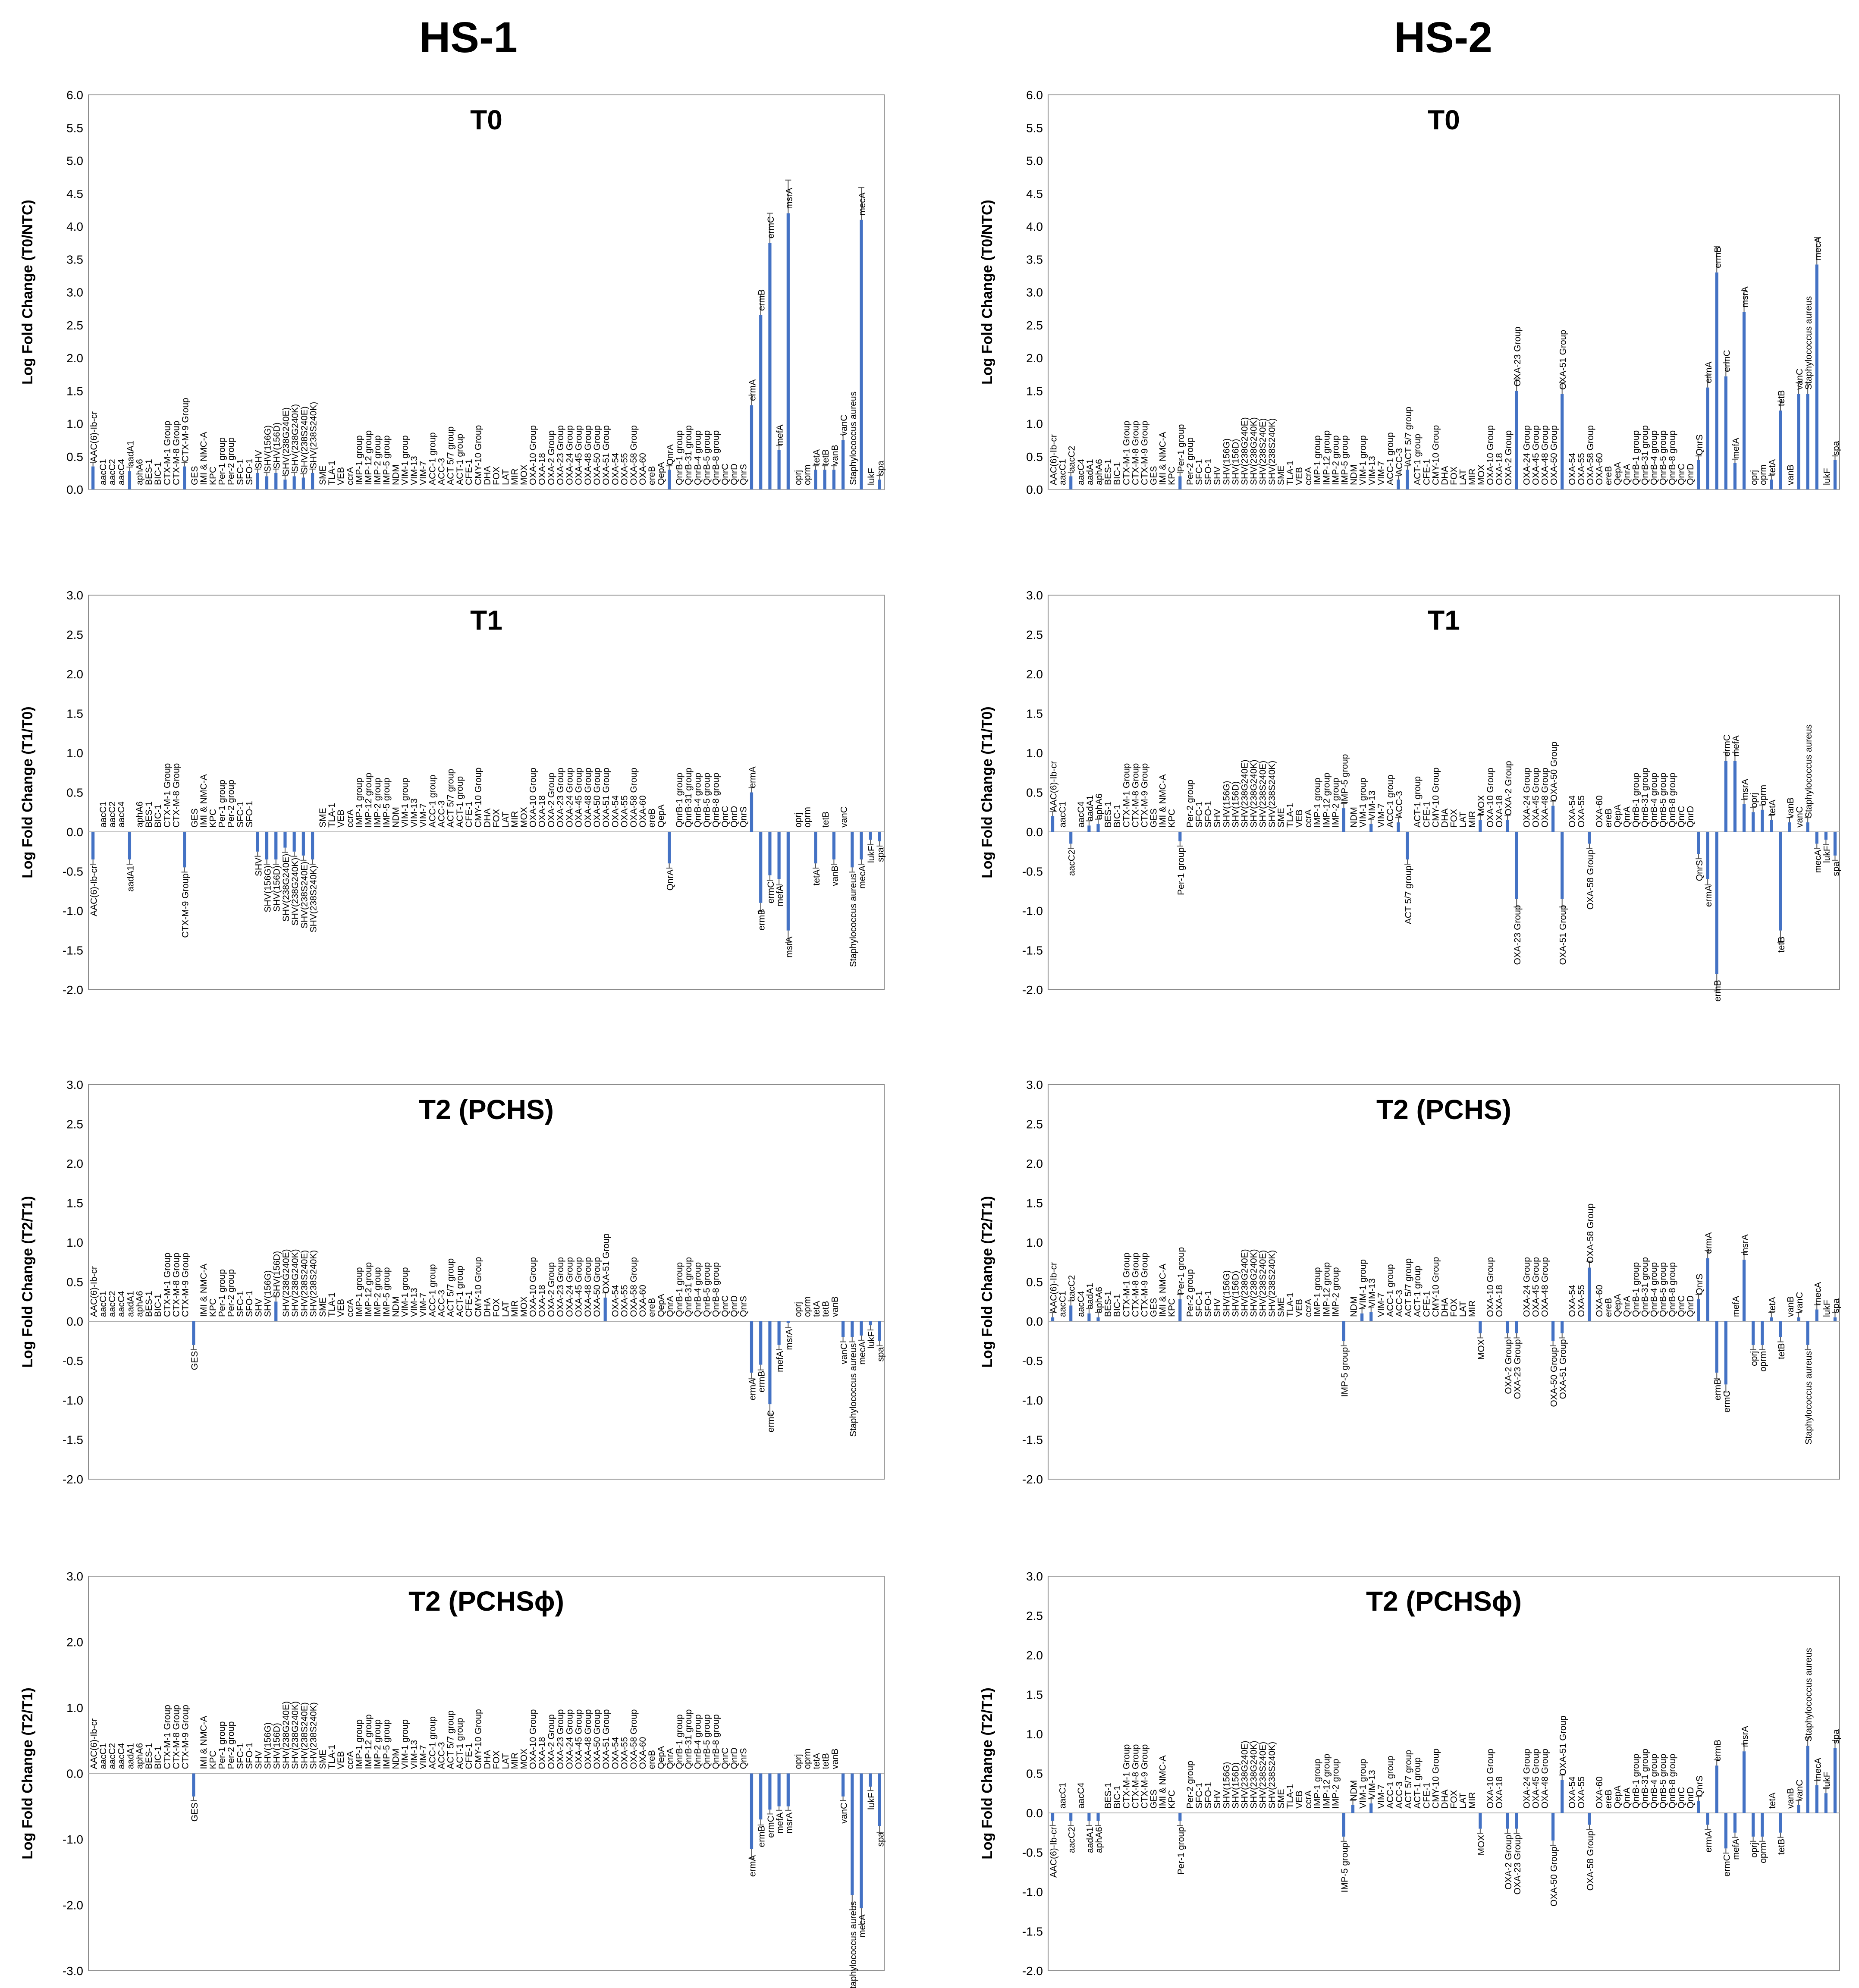 The image size is (1859, 1988). Describe the element at coordinates (1718, 1389) in the screenshot. I see `category-label: ermB` at that location.